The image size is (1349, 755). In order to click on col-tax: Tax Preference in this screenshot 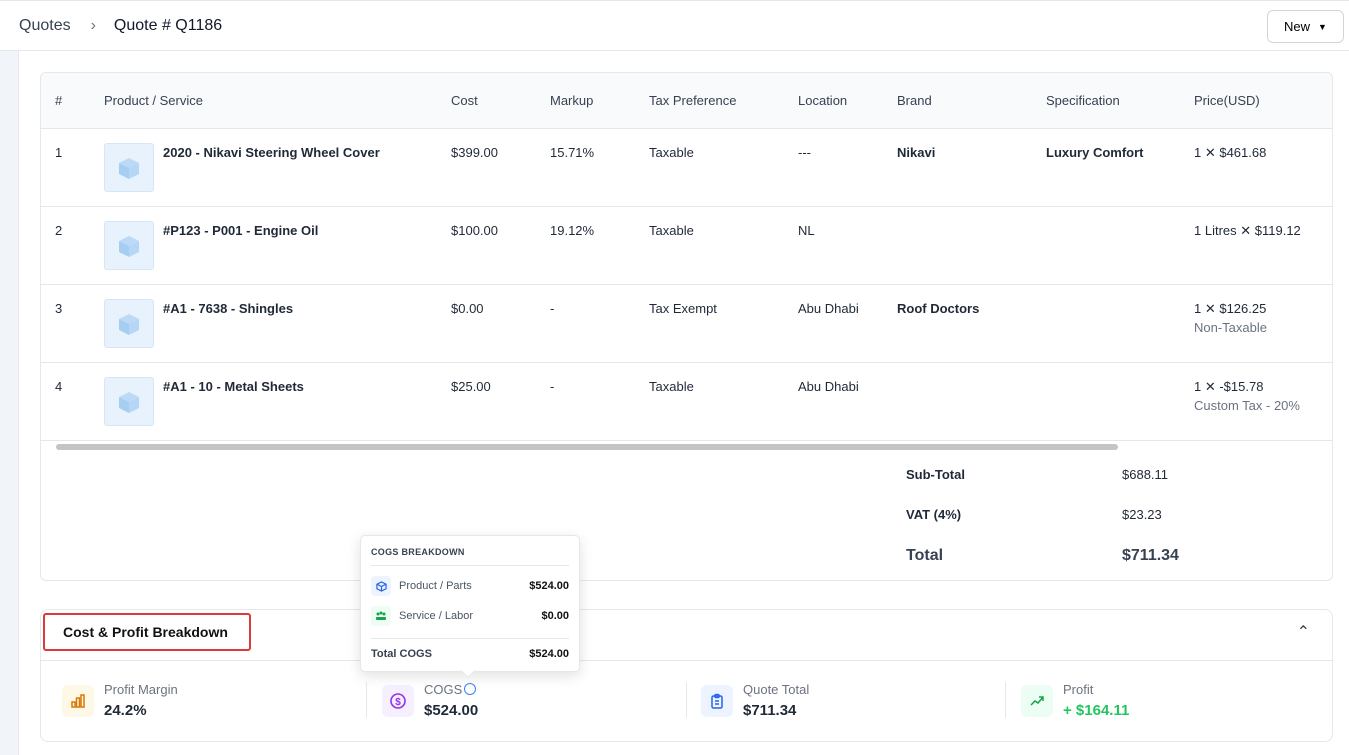, I will do `click(693, 100)`.